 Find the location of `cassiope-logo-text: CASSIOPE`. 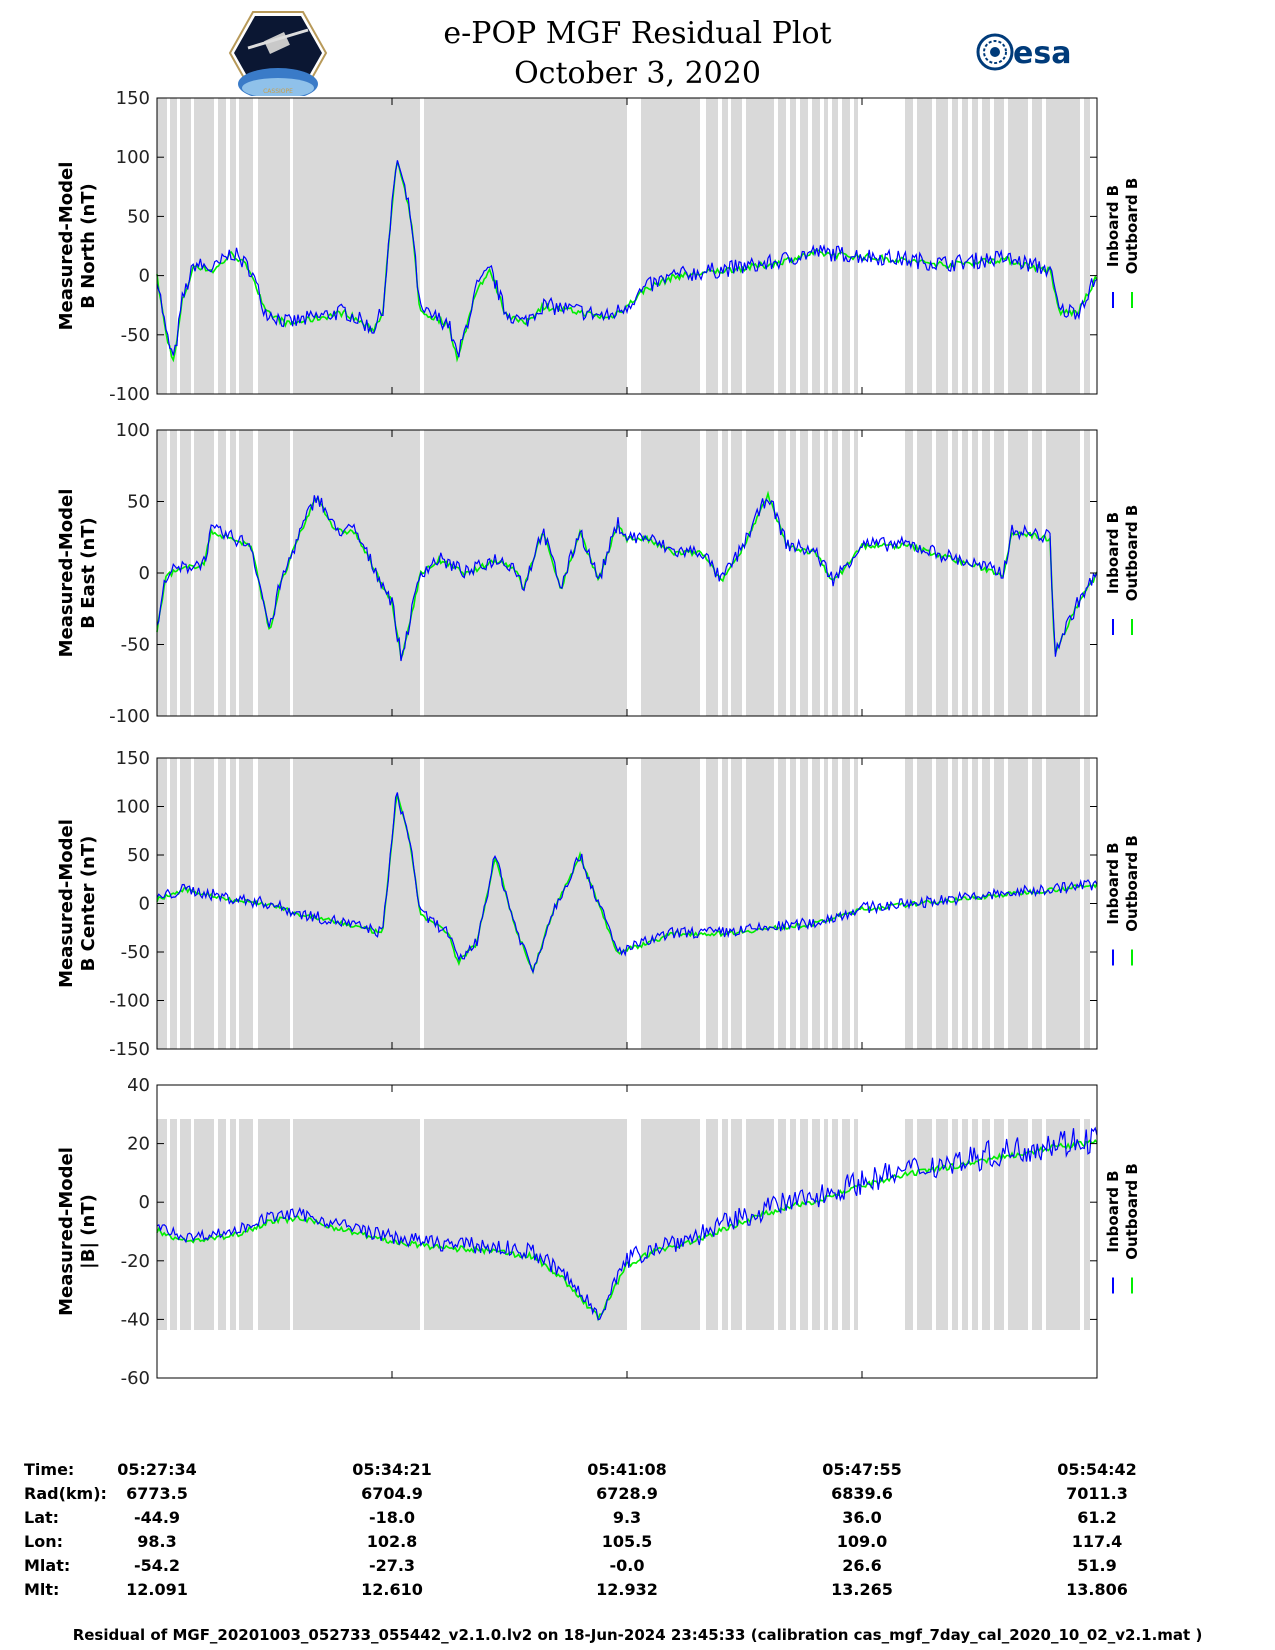

cassiope-logo-text: CASSIOPE is located at coordinates (278, 91).